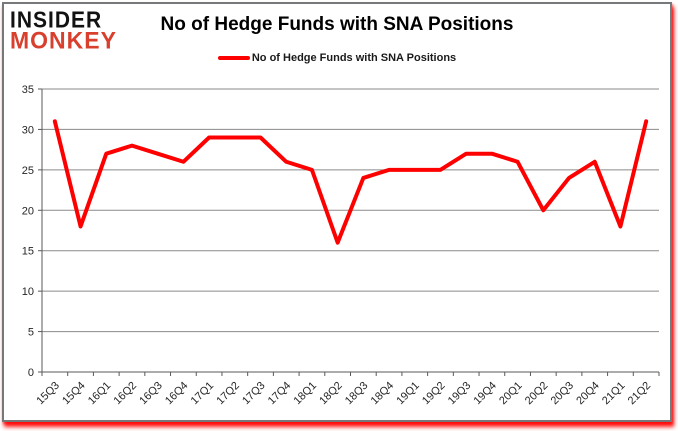 This screenshot has height=431, width=678. Describe the element at coordinates (100, 394) in the screenshot. I see `x-tick-label: 16Q1` at that location.